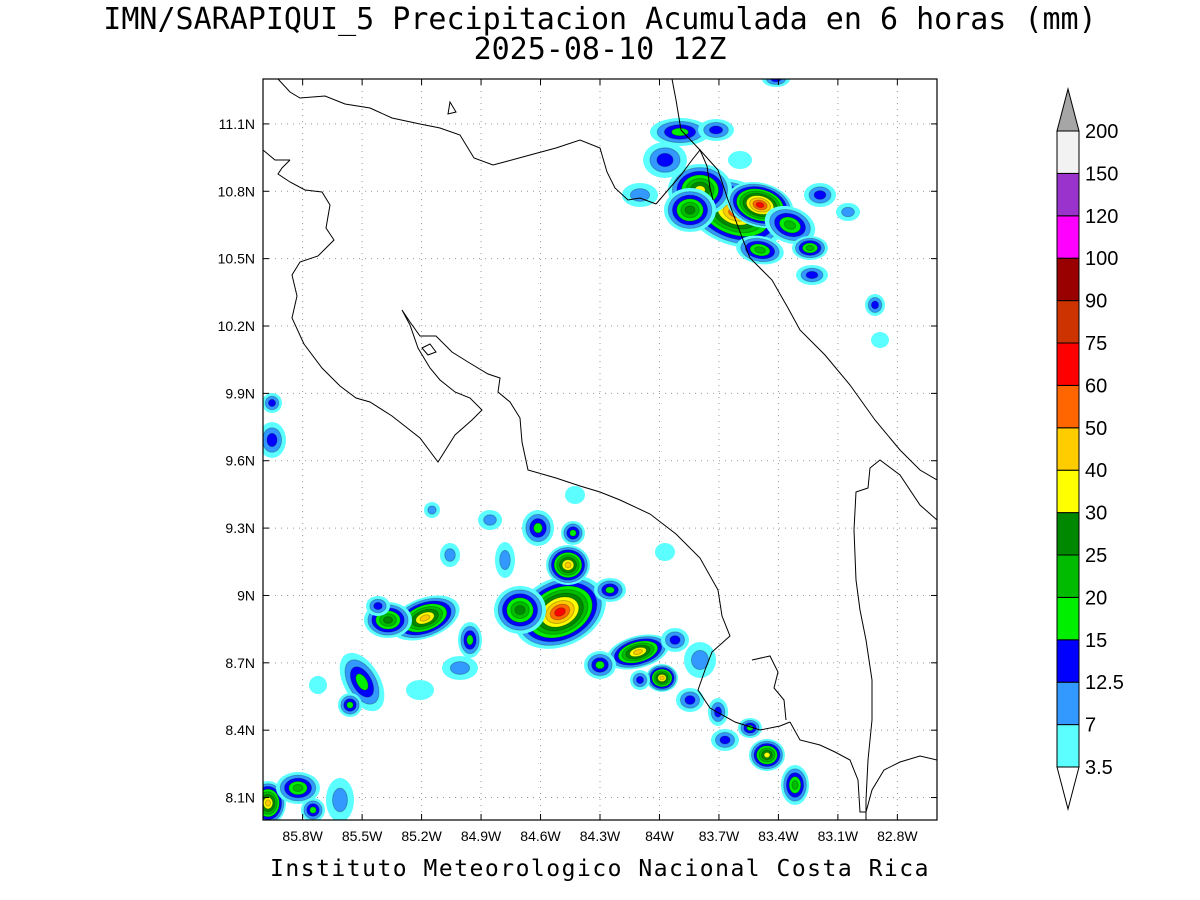 The image size is (1200, 900). What do you see at coordinates (240, 798) in the screenshot?
I see `lat-tick-label: 8.1N` at bounding box center [240, 798].